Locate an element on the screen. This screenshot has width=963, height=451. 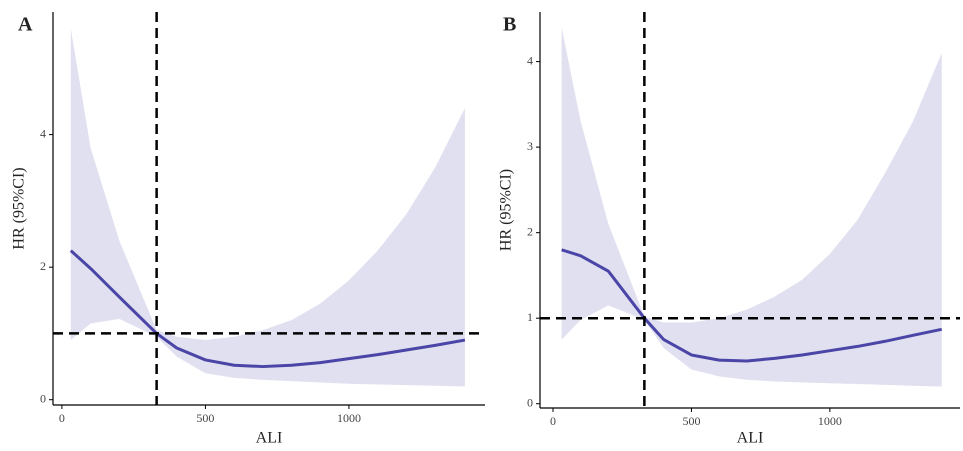
panel-label: A is located at coordinates (25, 25).